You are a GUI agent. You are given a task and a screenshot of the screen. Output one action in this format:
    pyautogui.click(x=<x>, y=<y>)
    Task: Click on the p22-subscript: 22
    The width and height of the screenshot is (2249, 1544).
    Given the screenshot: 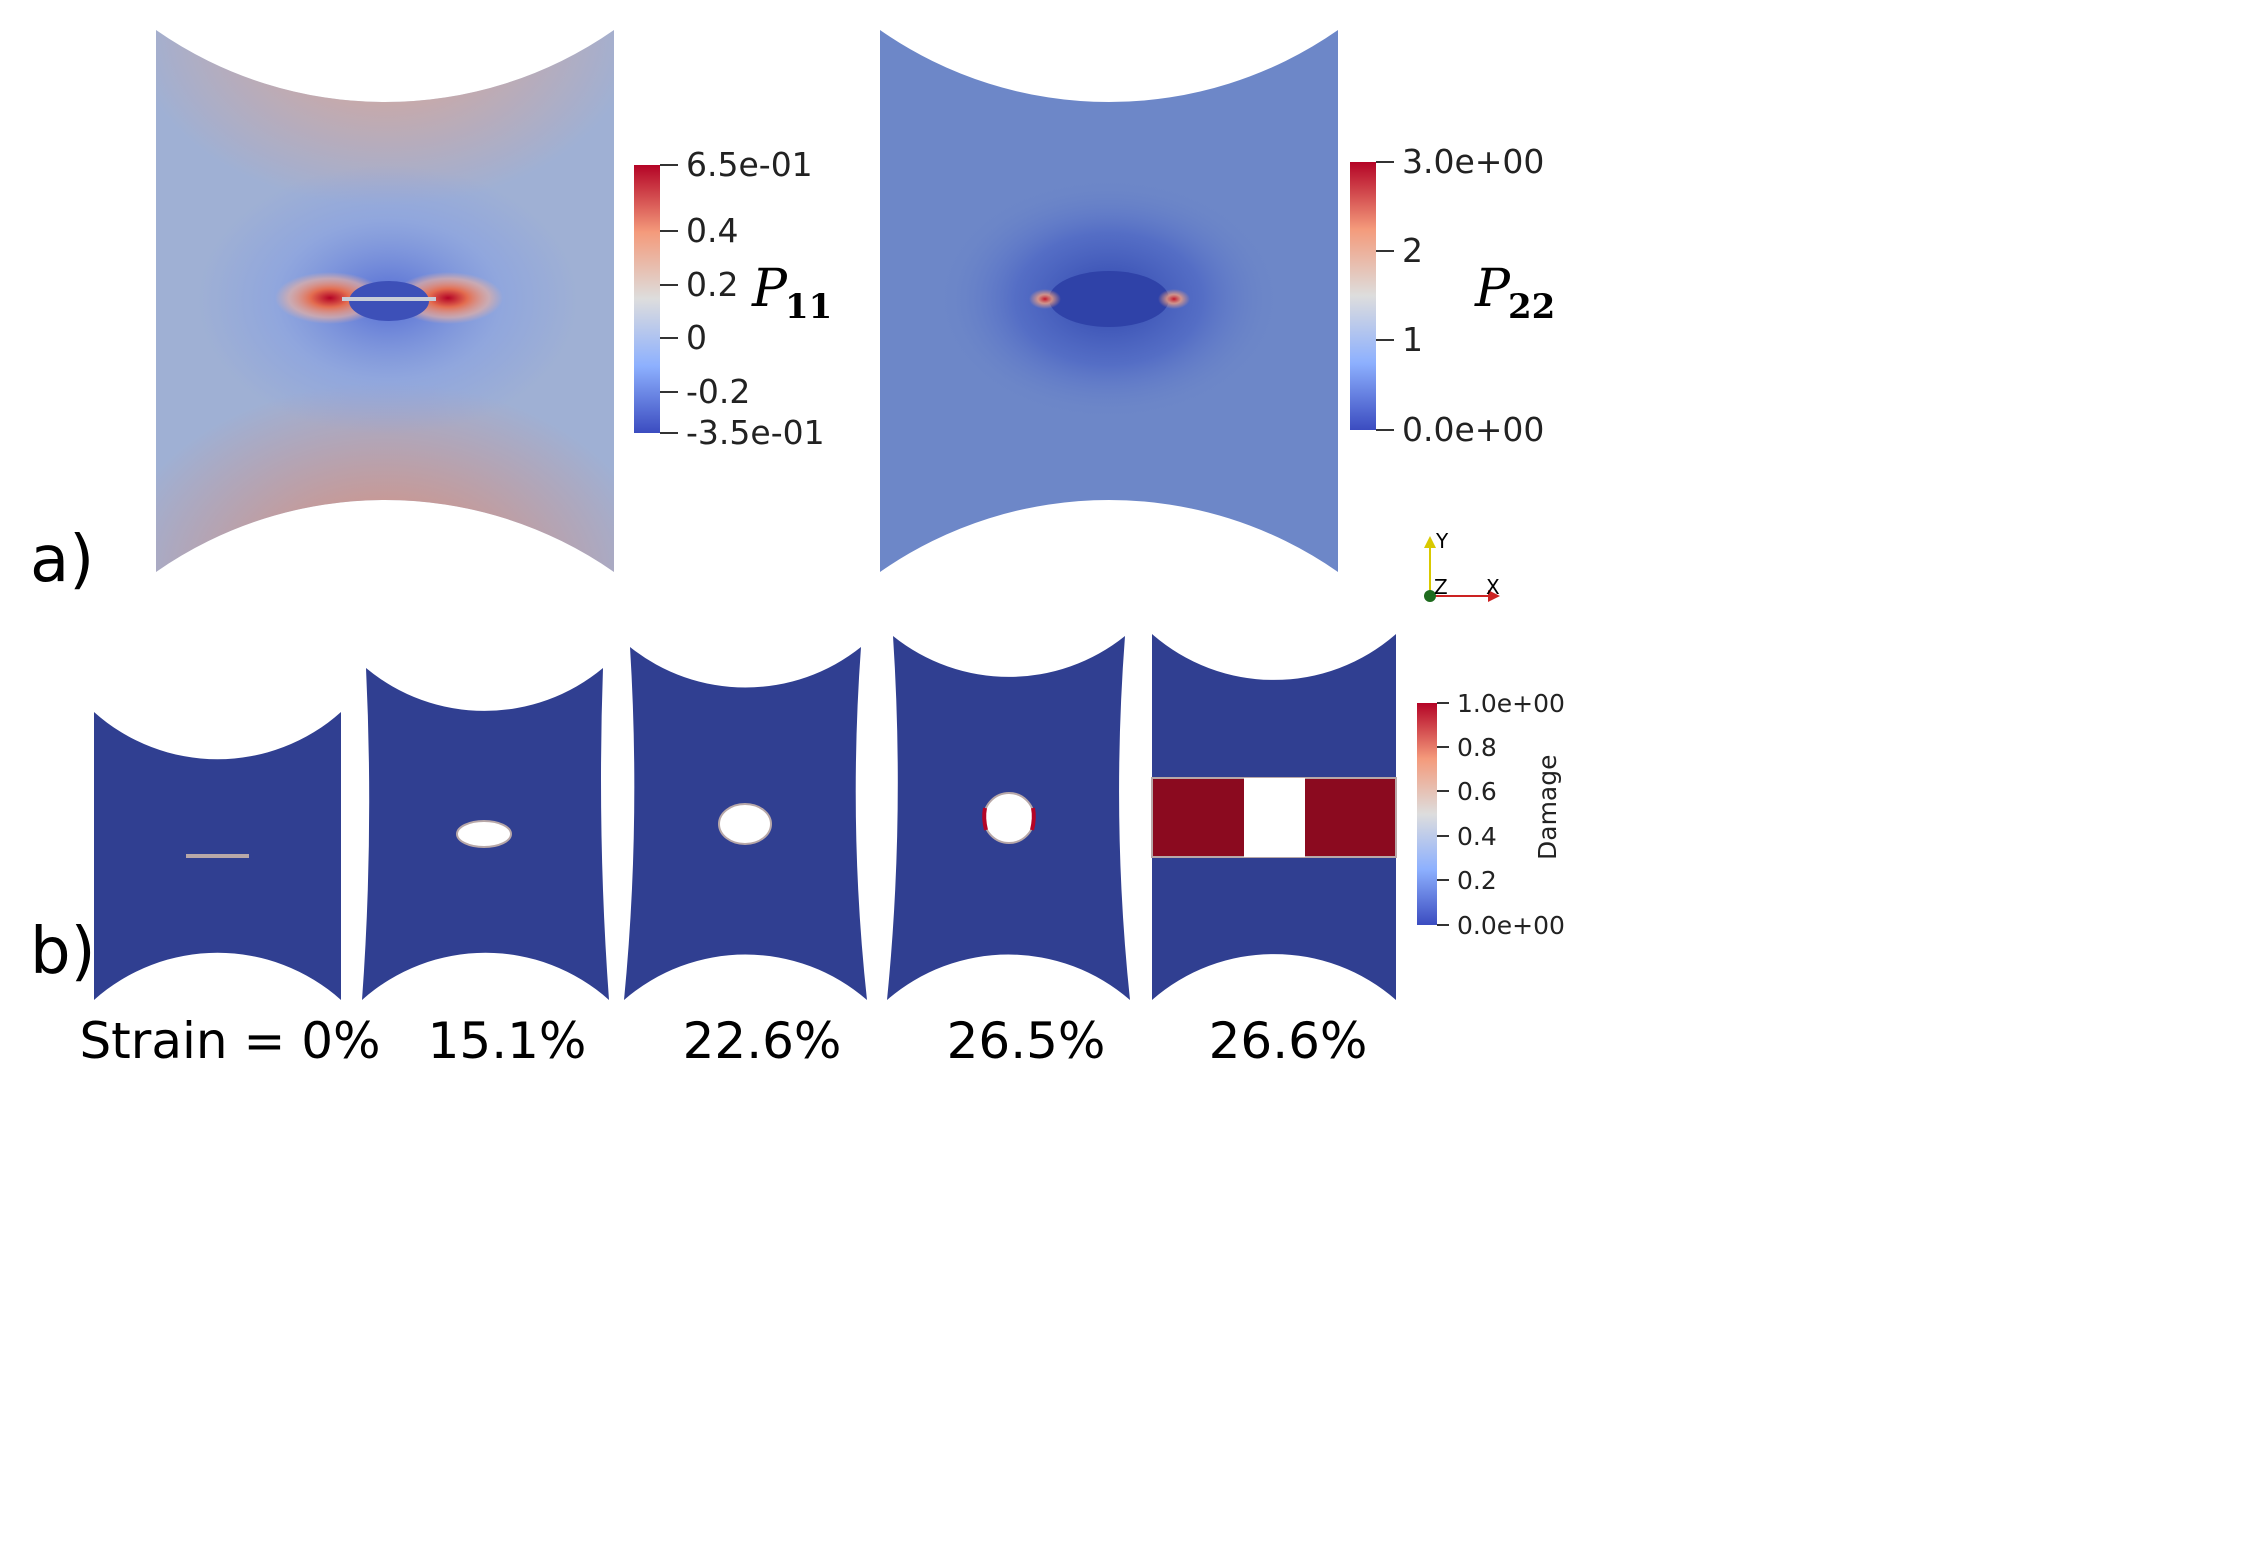 What is the action you would take?
    pyautogui.click(x=1531, y=307)
    